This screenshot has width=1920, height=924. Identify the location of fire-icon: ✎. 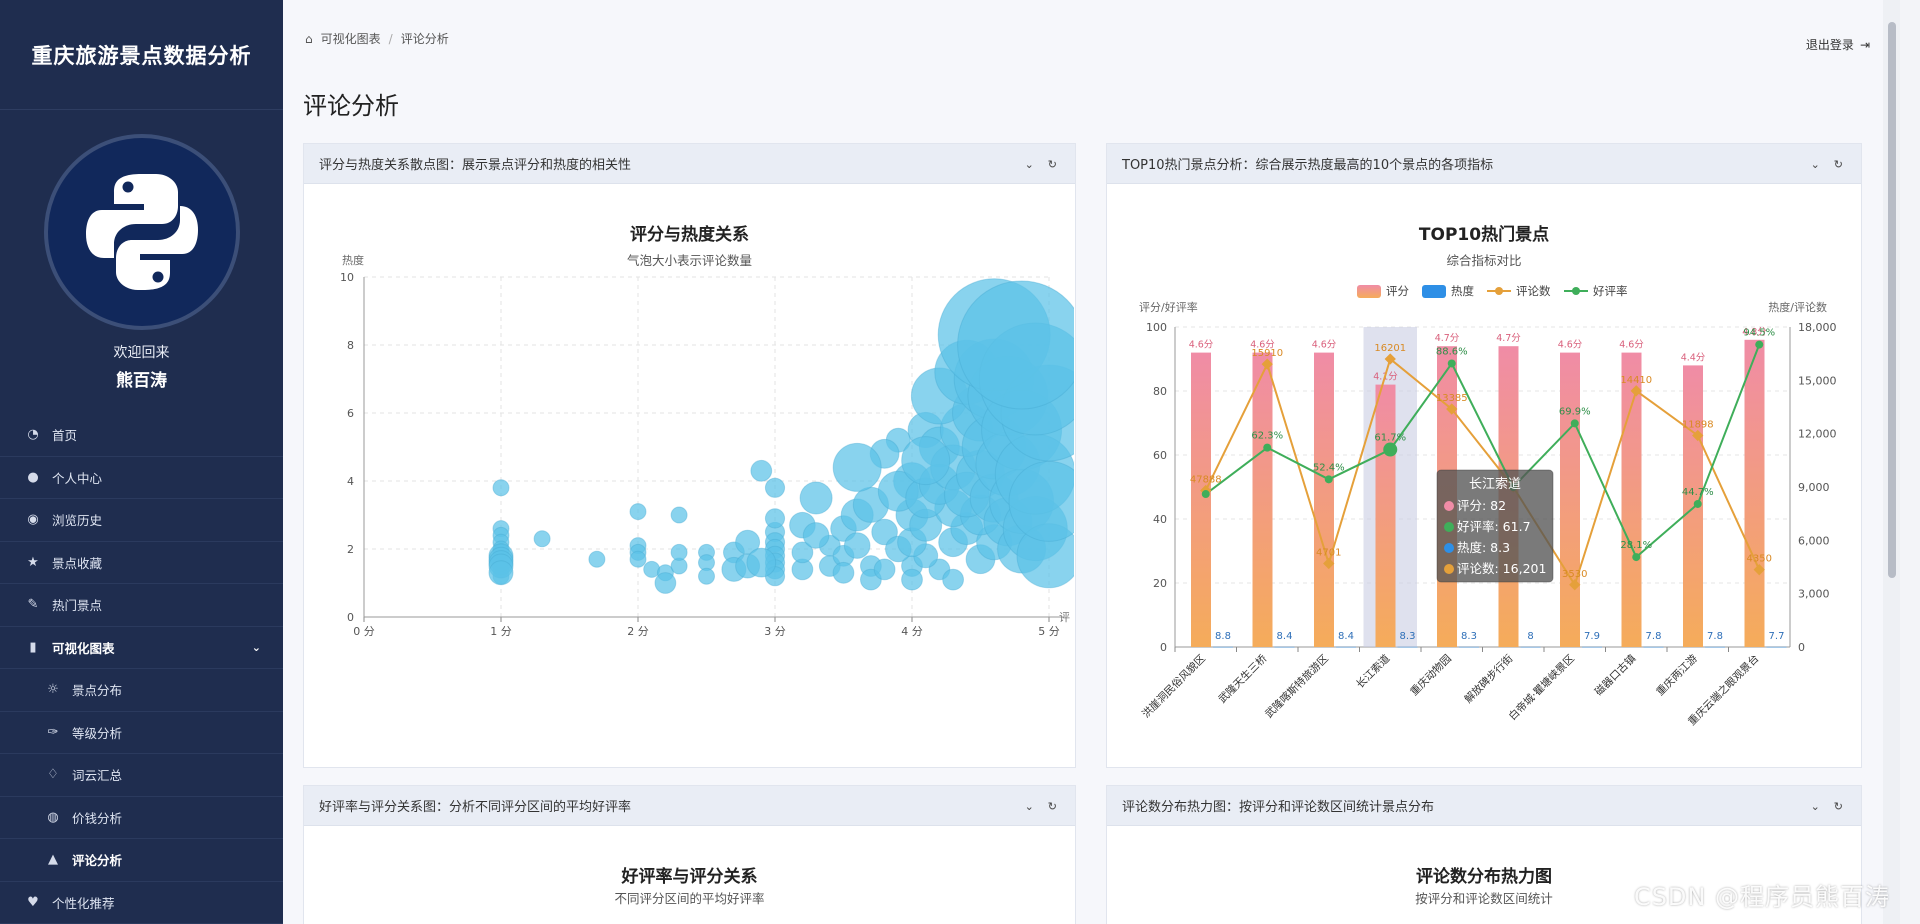
(33, 605).